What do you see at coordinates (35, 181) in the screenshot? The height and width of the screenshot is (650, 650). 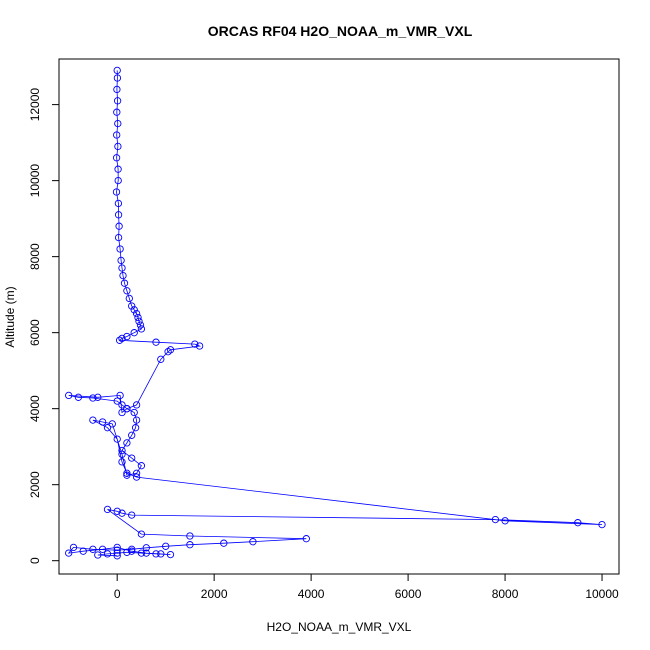 I see `y-tick-label: 10000` at bounding box center [35, 181].